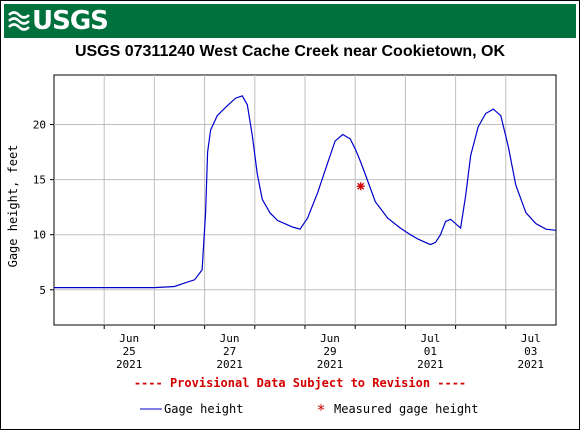 Image resolution: width=580 pixels, height=430 pixels. What do you see at coordinates (129, 351) in the screenshot?
I see `x-tick-label: 25` at bounding box center [129, 351].